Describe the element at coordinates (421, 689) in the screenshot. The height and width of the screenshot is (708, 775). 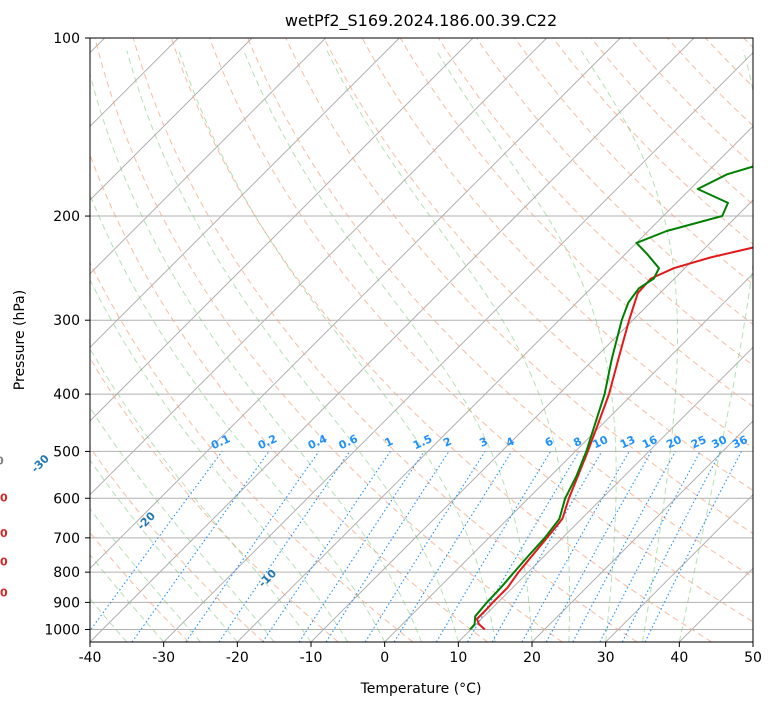
I see `x-axis-label: Temperature (°C)` at that location.